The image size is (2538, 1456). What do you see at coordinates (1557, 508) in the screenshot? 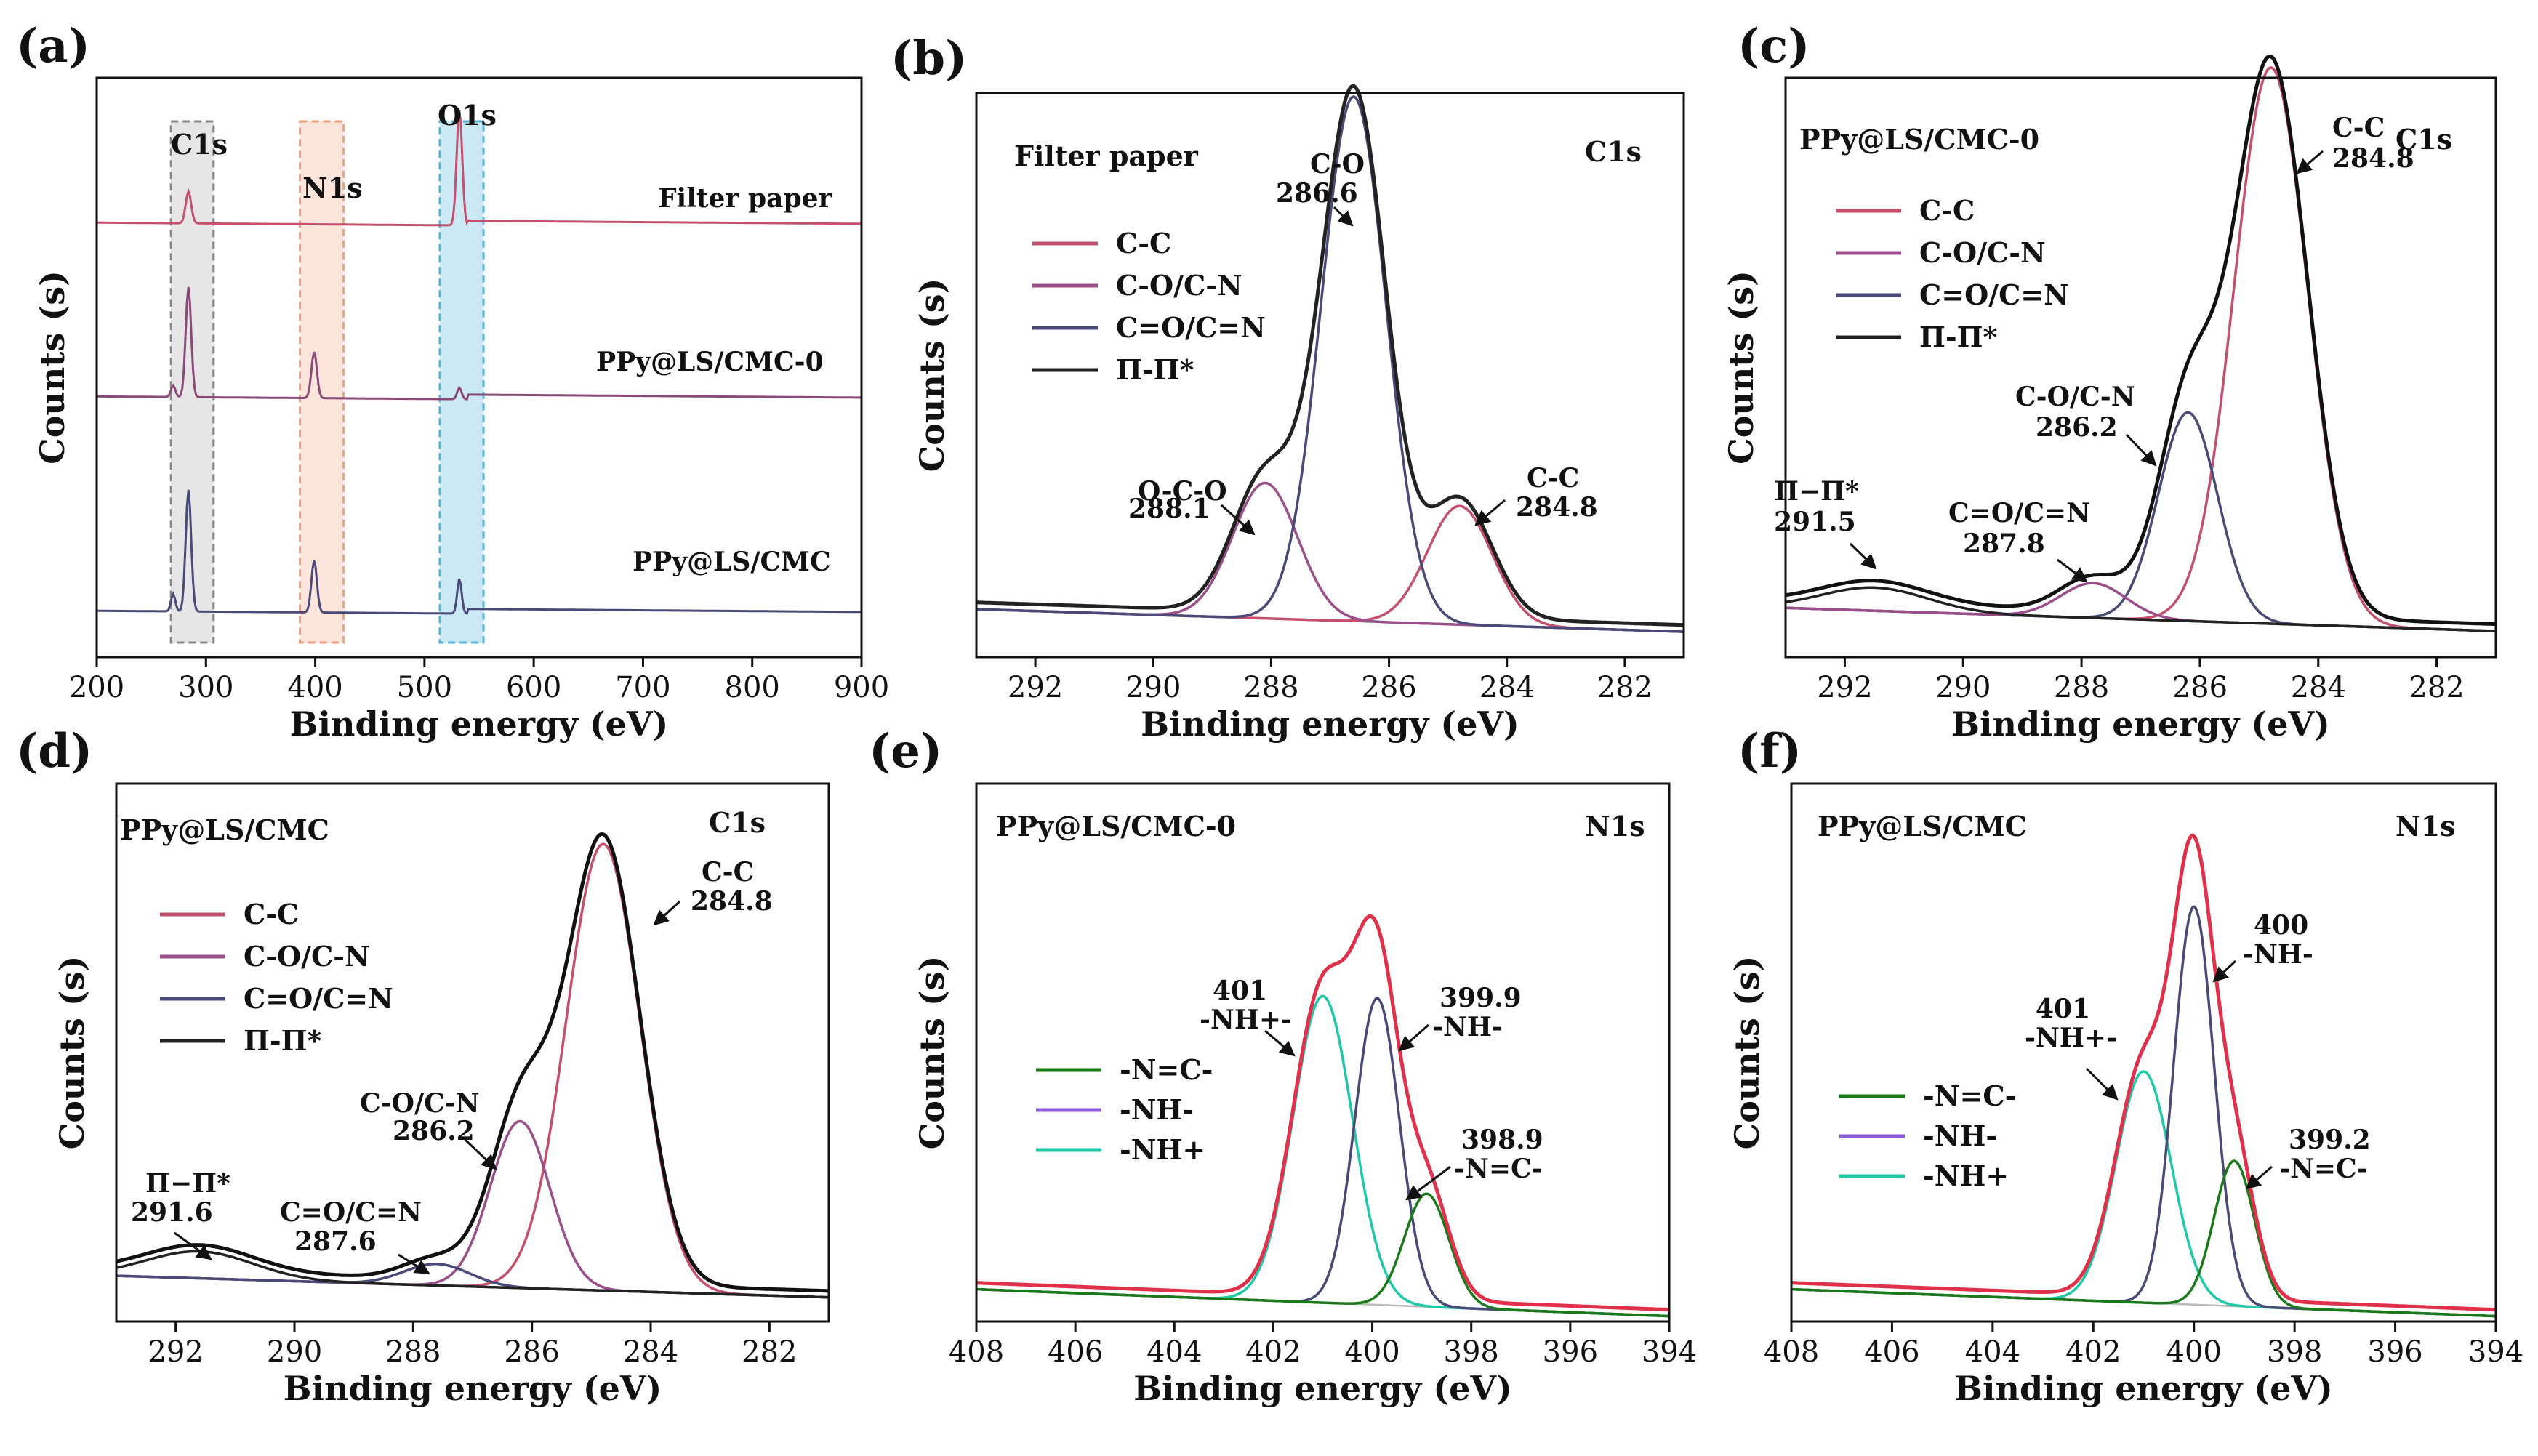
I see `annotation-b-cc-value: 284.8` at bounding box center [1557, 508].